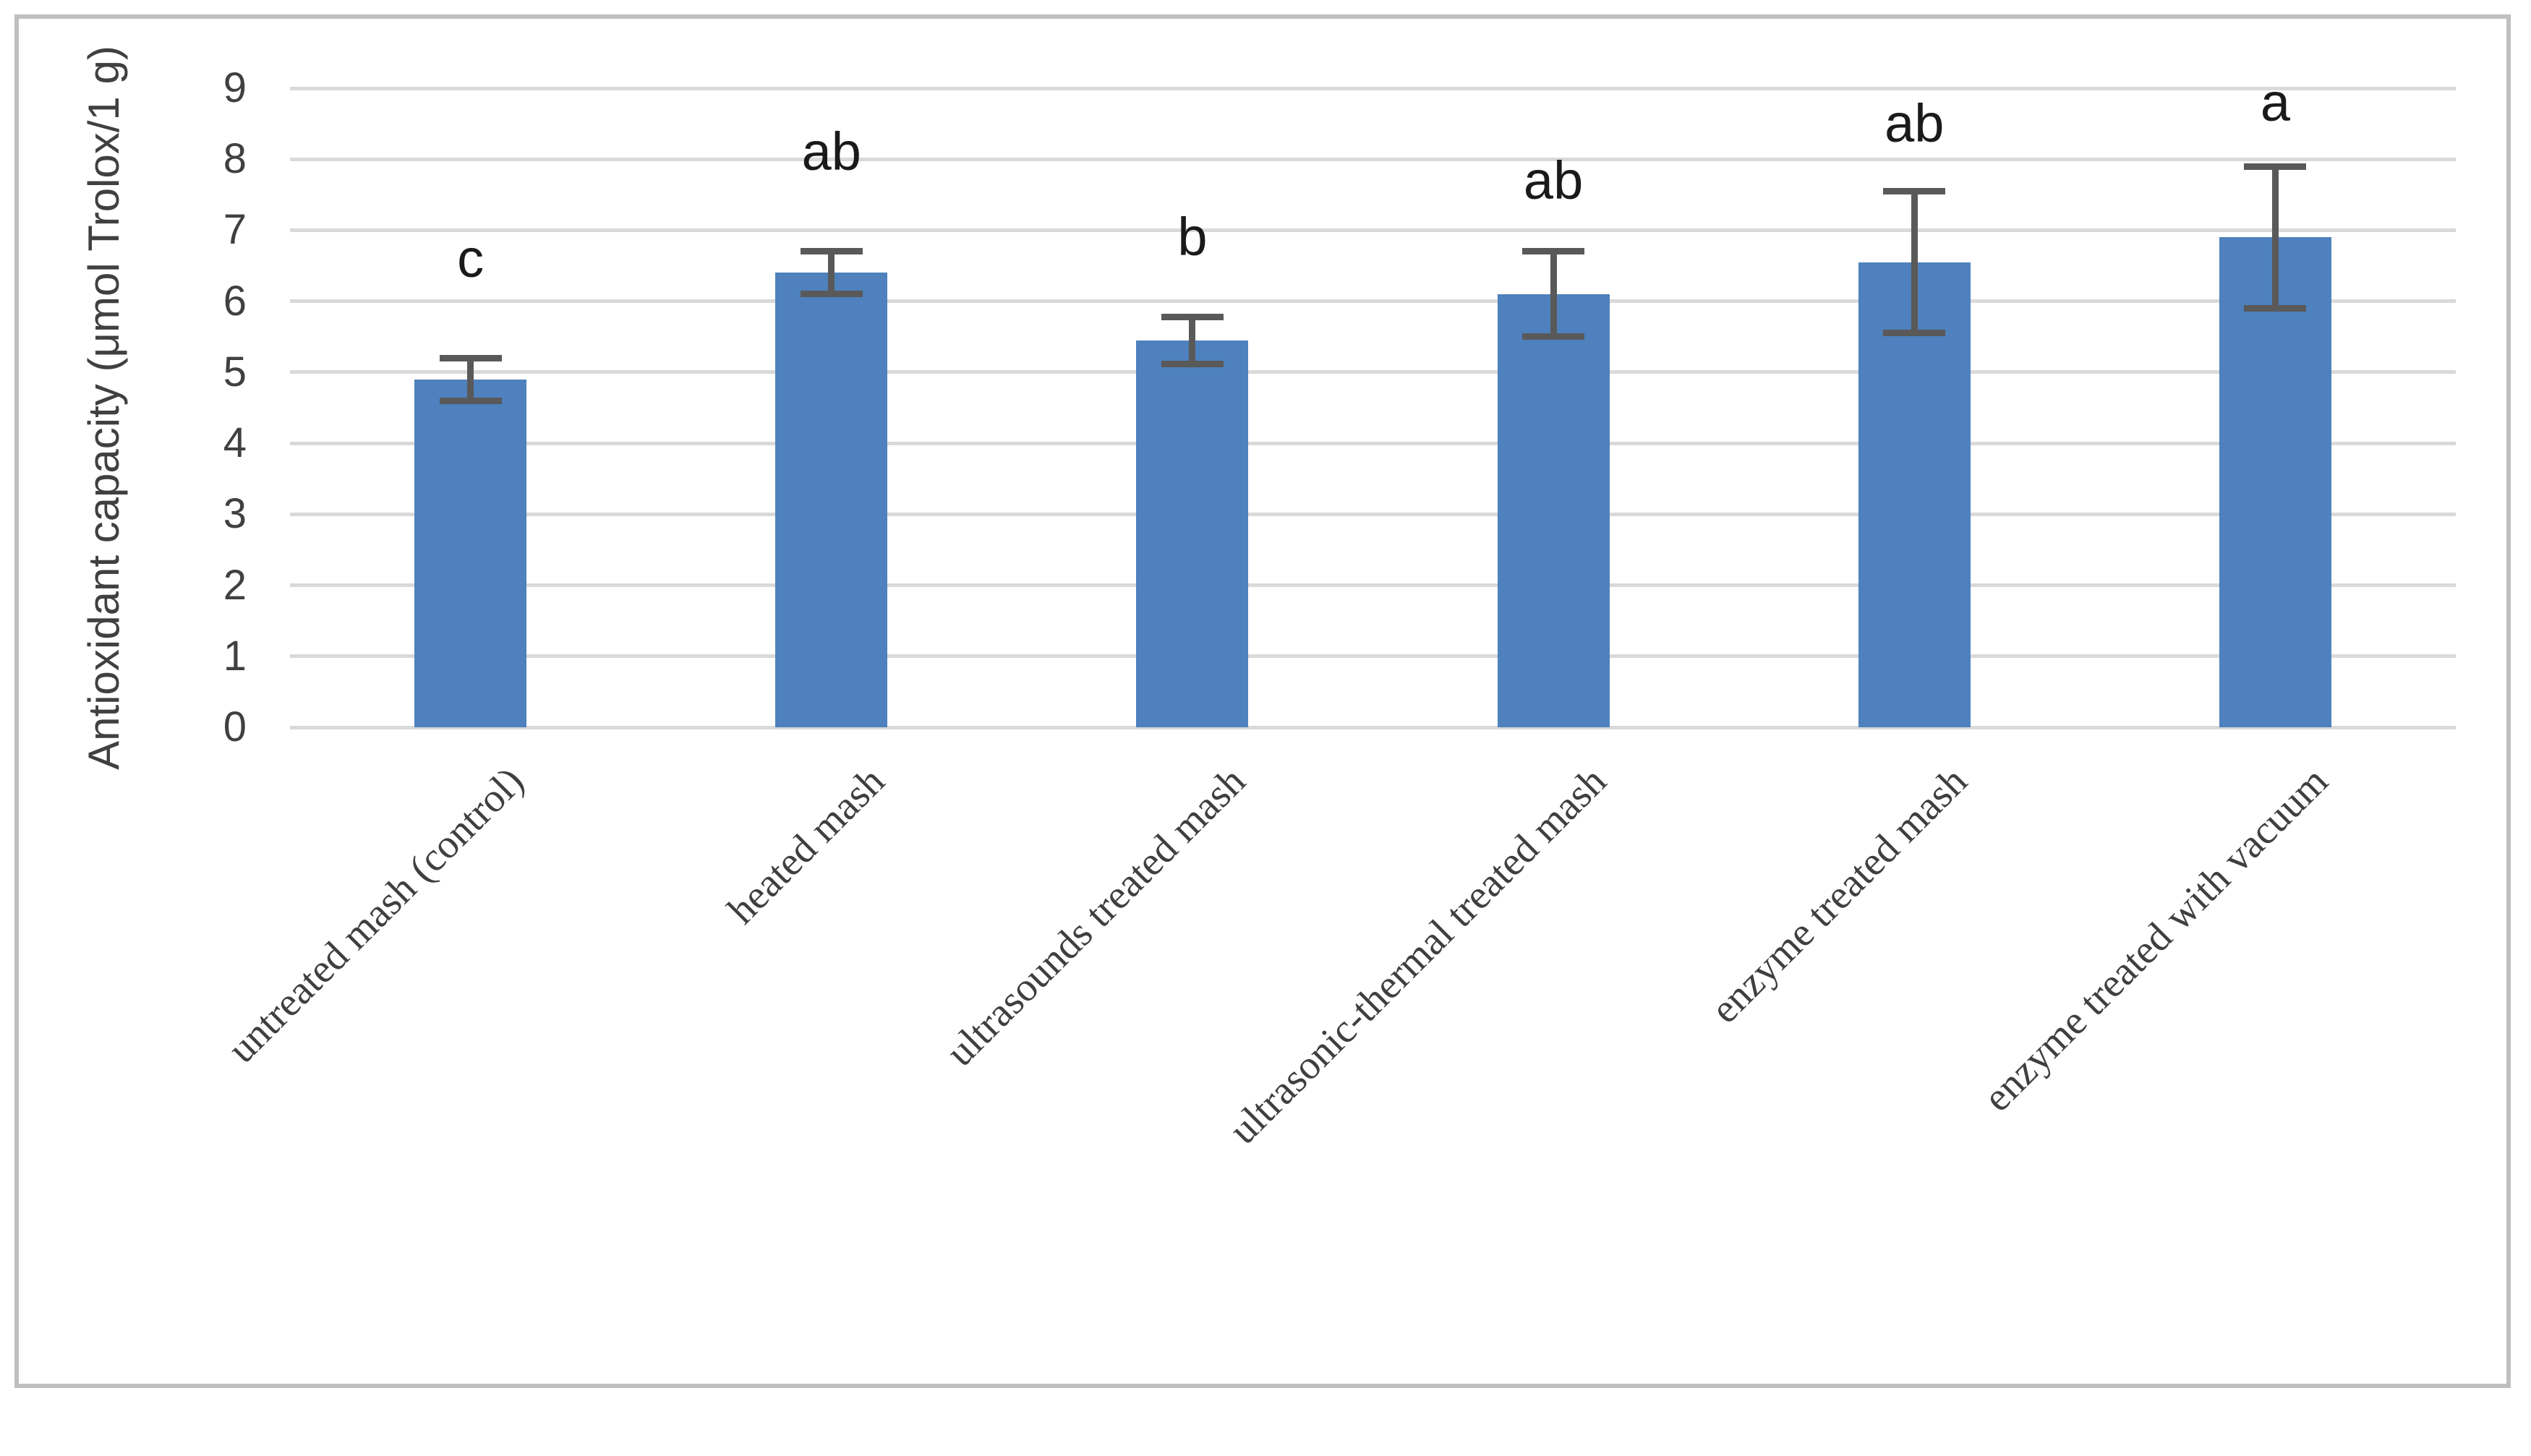  What do you see at coordinates (471, 258) in the screenshot?
I see `significance-letter: c` at bounding box center [471, 258].